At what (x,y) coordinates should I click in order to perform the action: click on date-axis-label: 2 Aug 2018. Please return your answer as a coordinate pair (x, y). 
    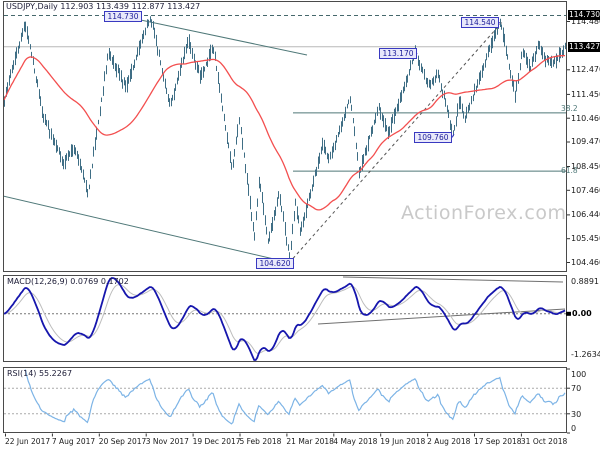
    Looking at the image, I should click on (449, 441).